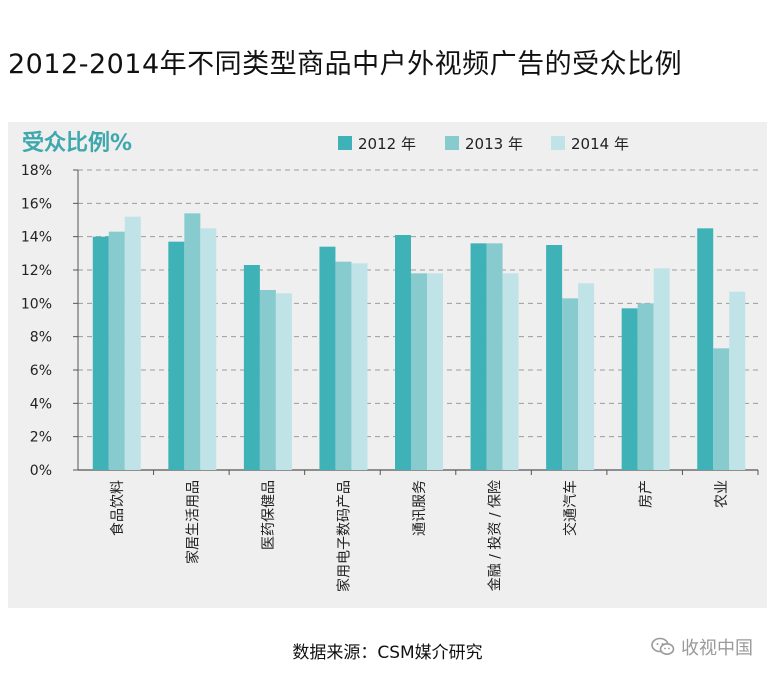 Image resolution: width=775 pixels, height=683 pixels. Describe the element at coordinates (77, 143) in the screenshot. I see `y-axis-label: 受众比例%` at that location.